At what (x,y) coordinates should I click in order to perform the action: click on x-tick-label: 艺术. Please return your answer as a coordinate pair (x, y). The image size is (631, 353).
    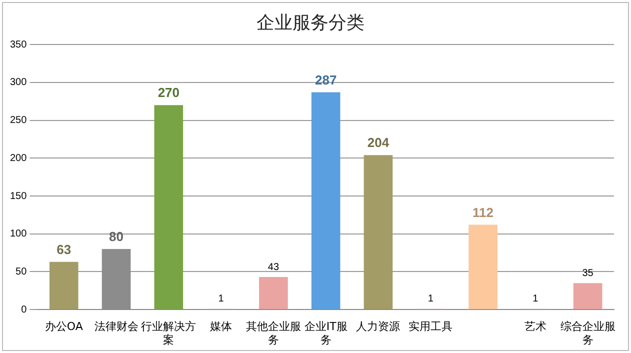
    Looking at the image, I should click on (535, 327).